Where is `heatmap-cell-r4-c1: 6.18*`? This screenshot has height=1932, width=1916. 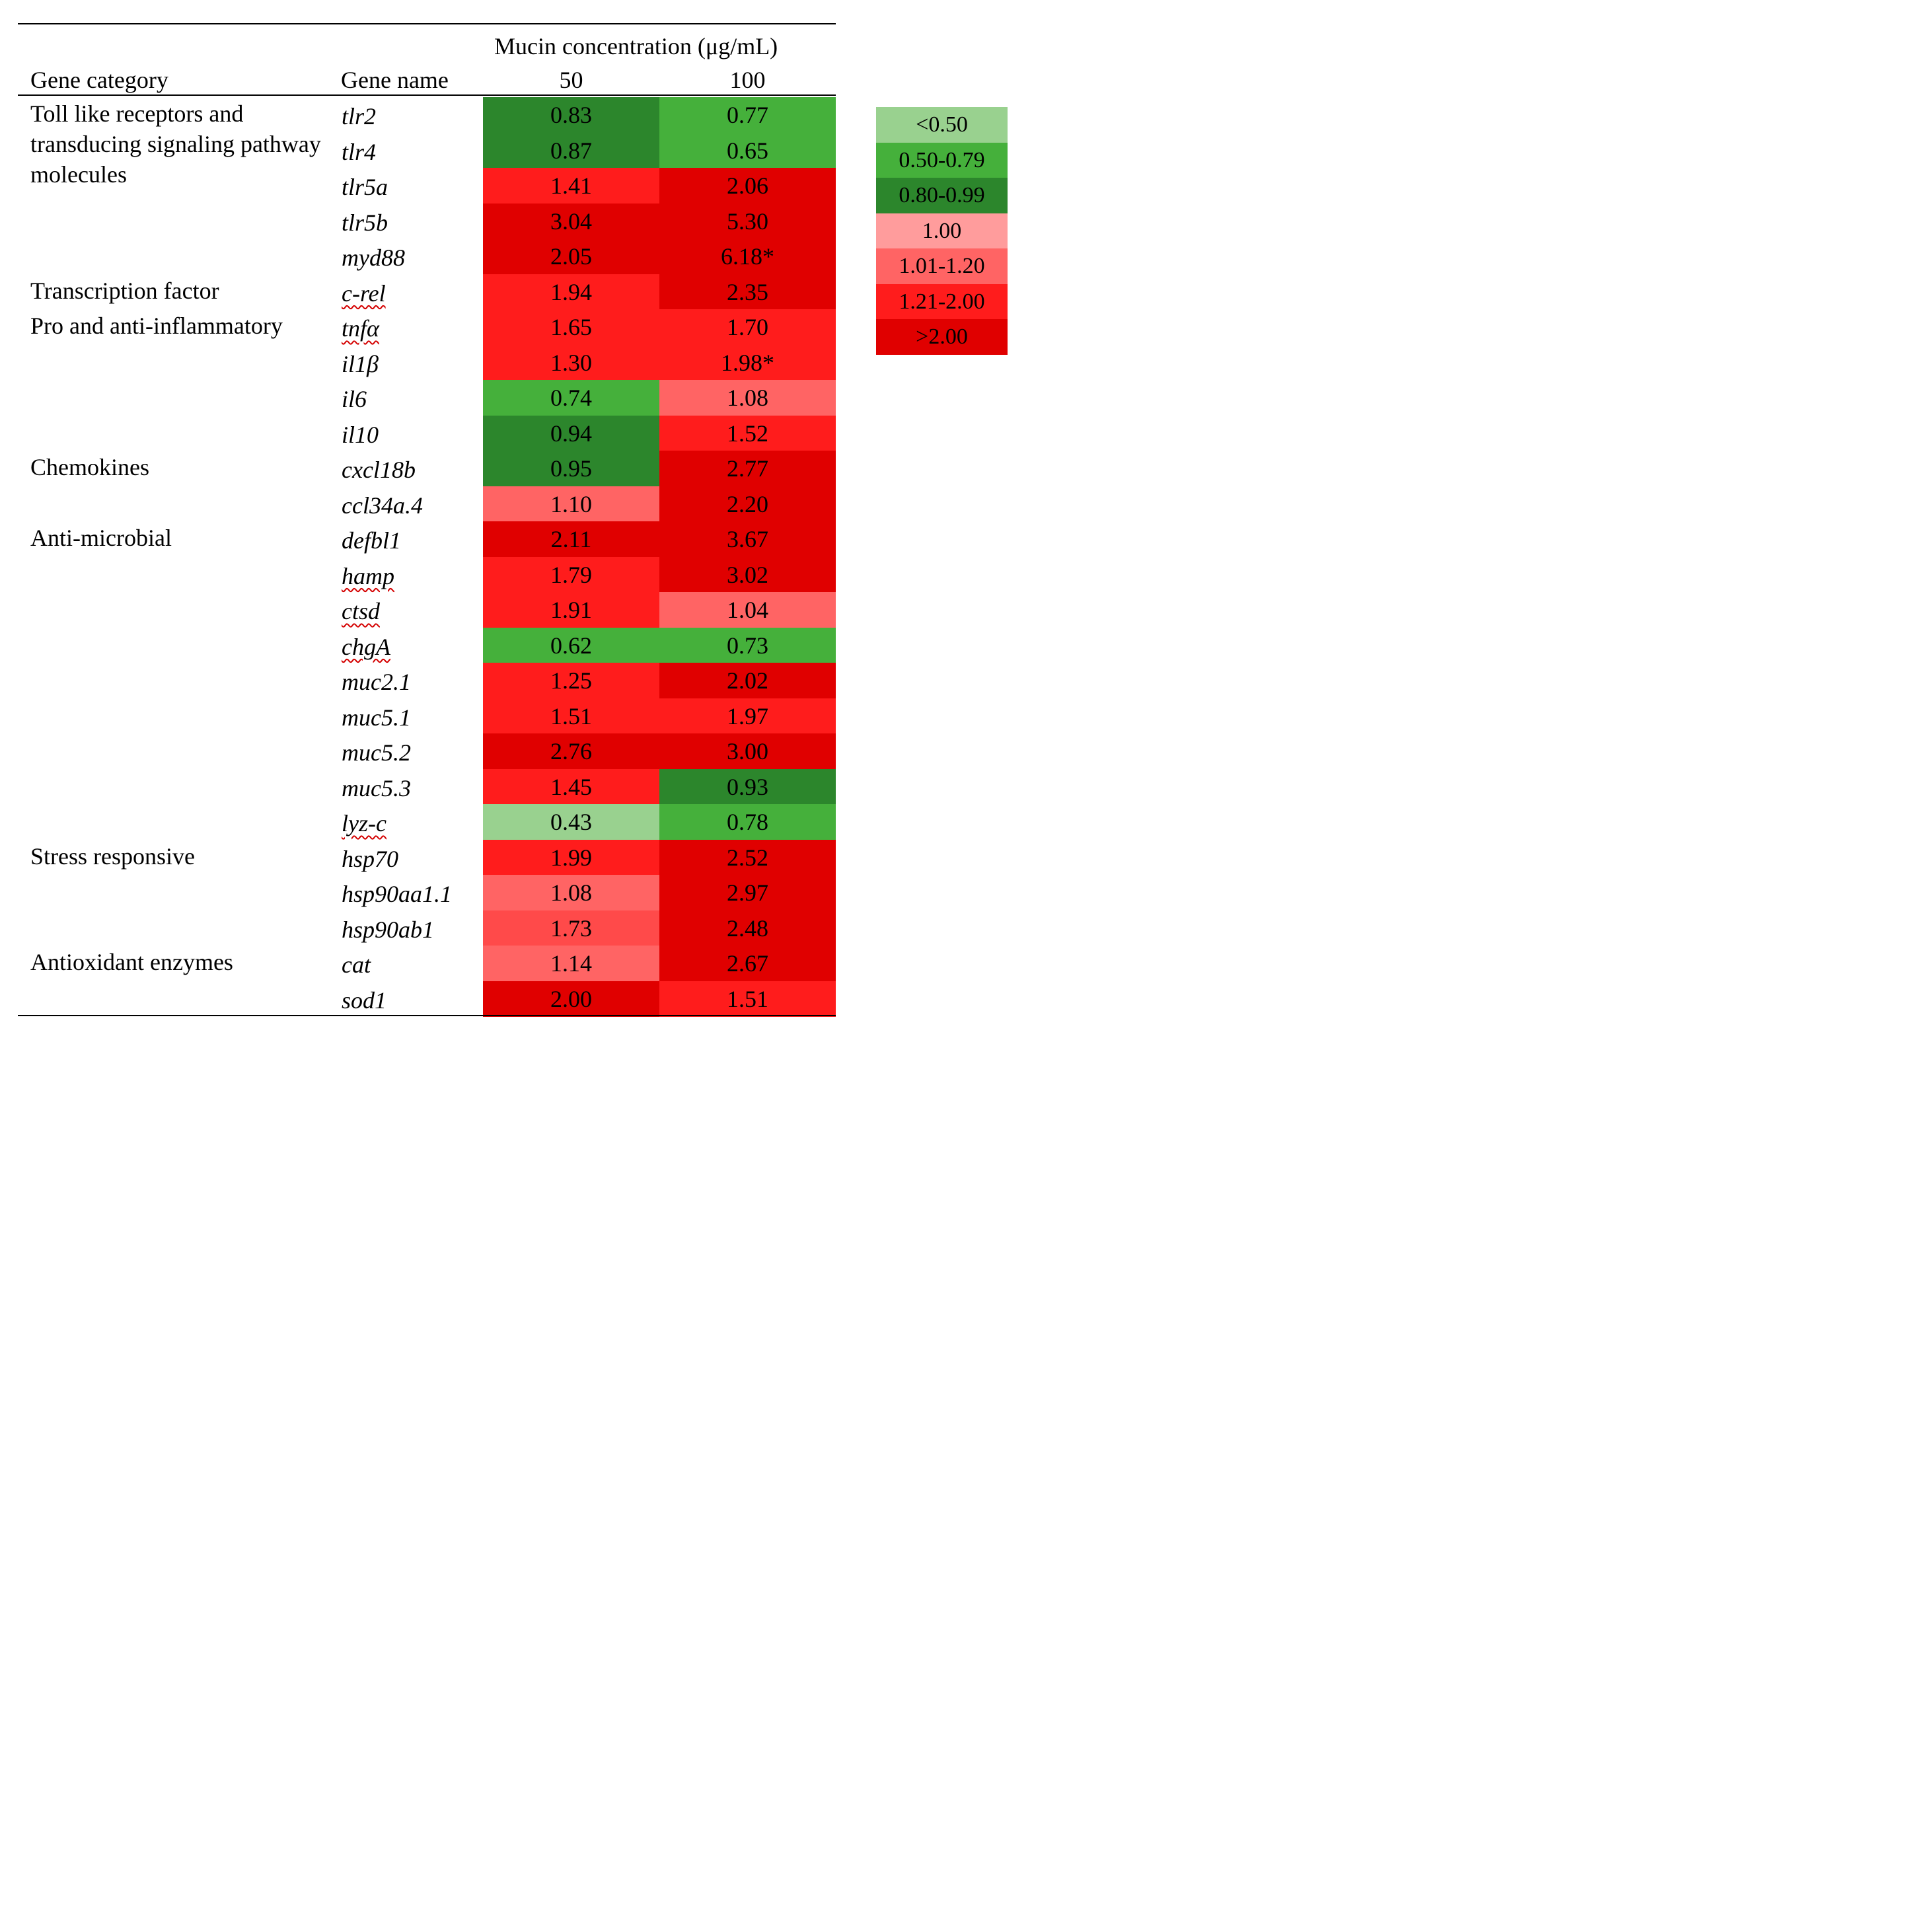 heatmap-cell-r4-c1: 6.18* is located at coordinates (747, 256).